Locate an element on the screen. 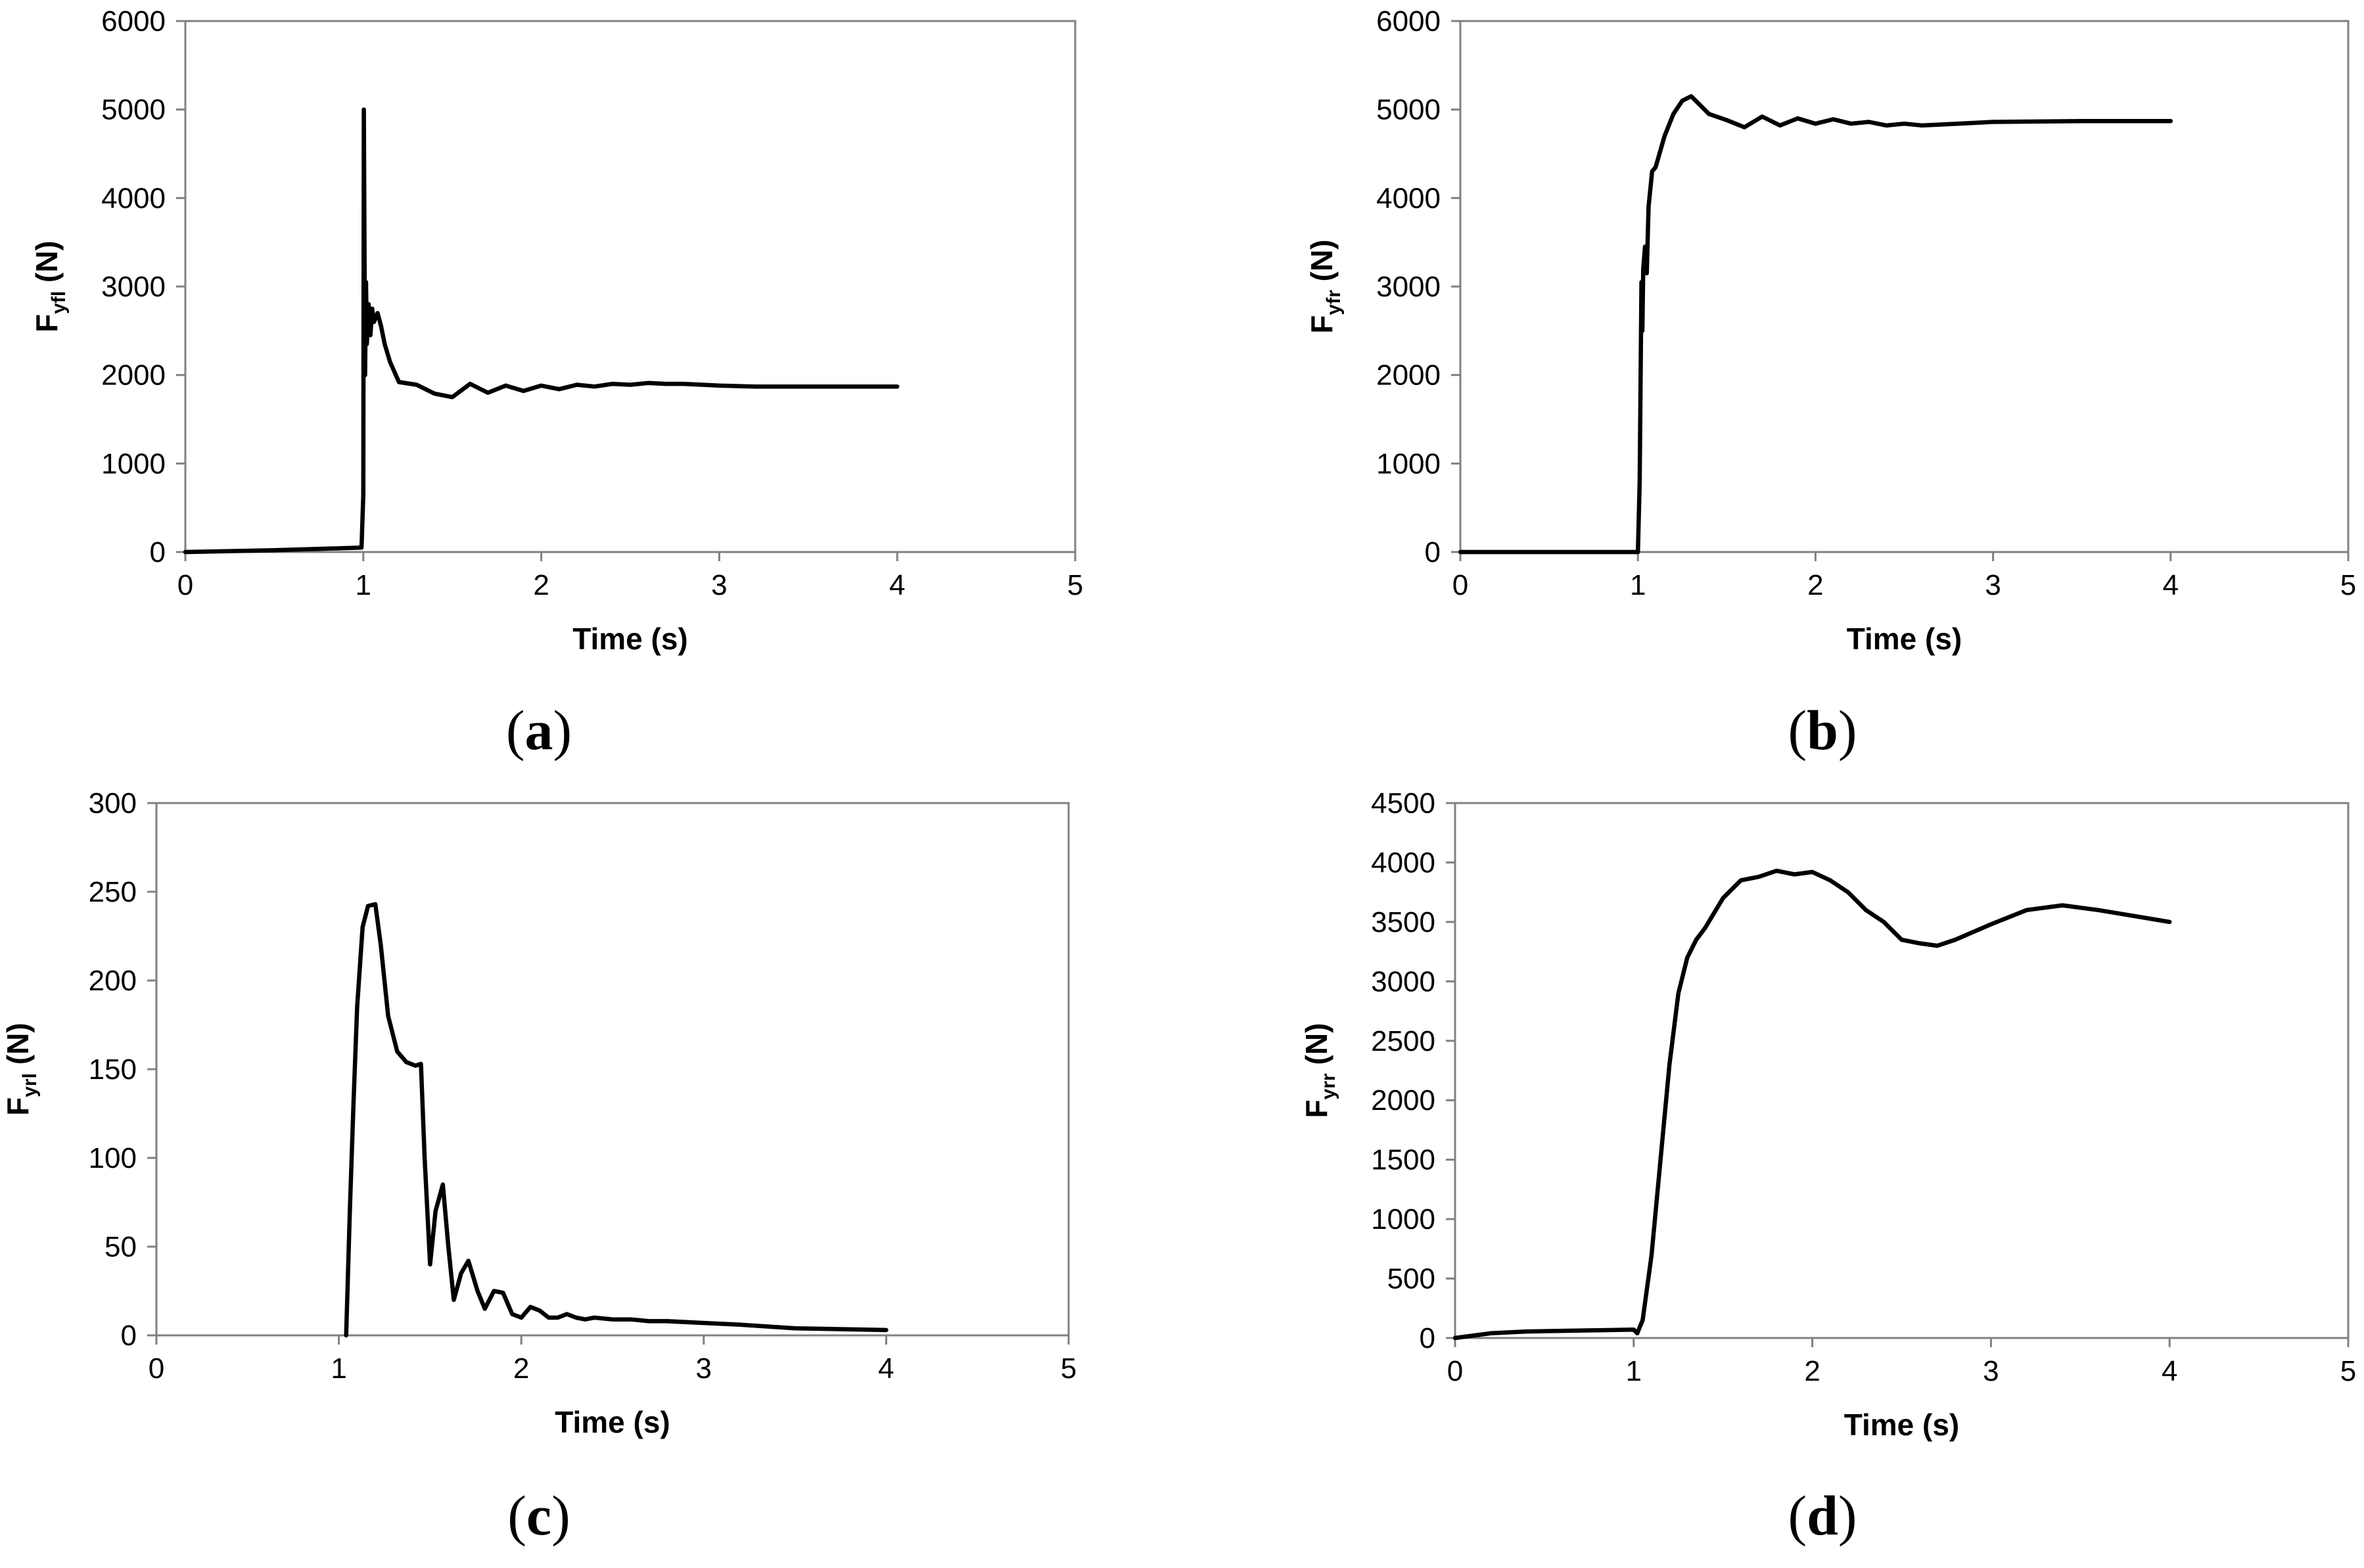 Image resolution: width=2364 pixels, height=1568 pixels. y-tick-label: 4500 is located at coordinates (1403, 803).